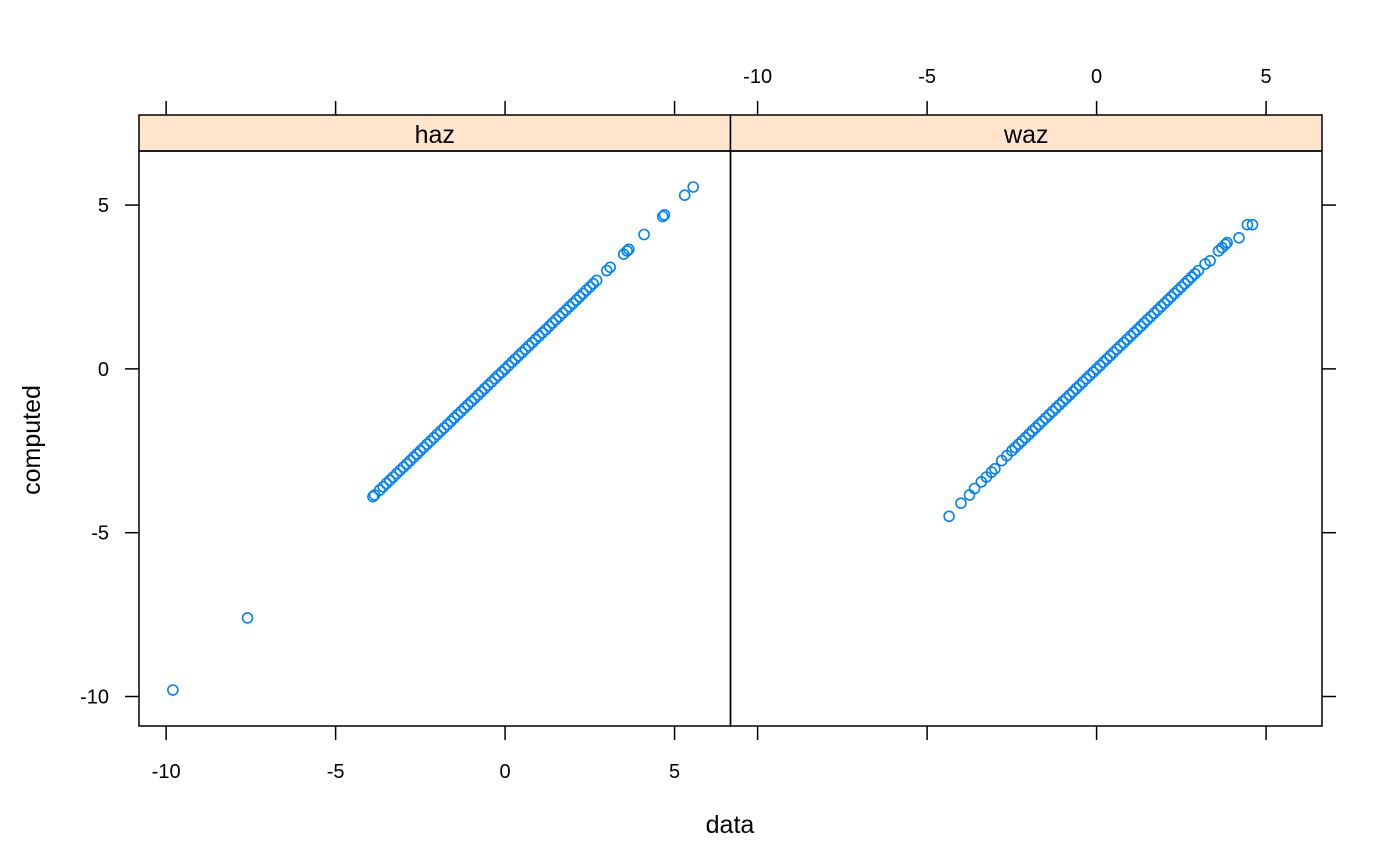 The width and height of the screenshot is (1400, 865). I want to click on x-tick-label-bottom-2: 0, so click(505, 772).